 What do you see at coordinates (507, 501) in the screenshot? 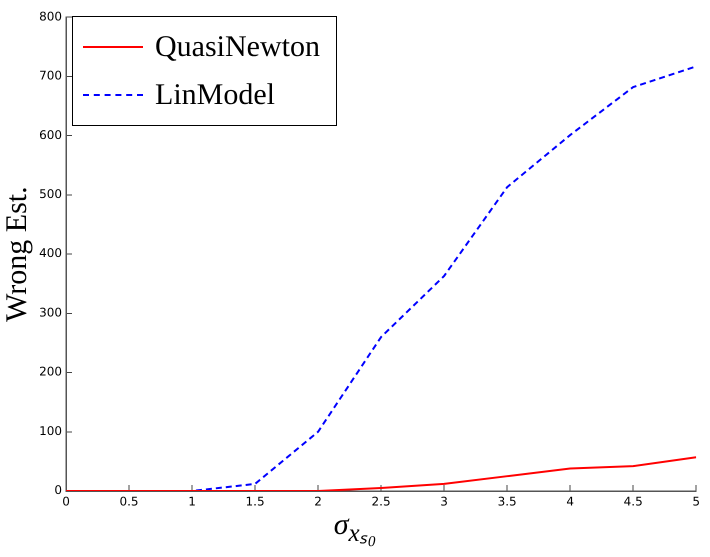
I see `x-tick-label: 3.5` at bounding box center [507, 501].